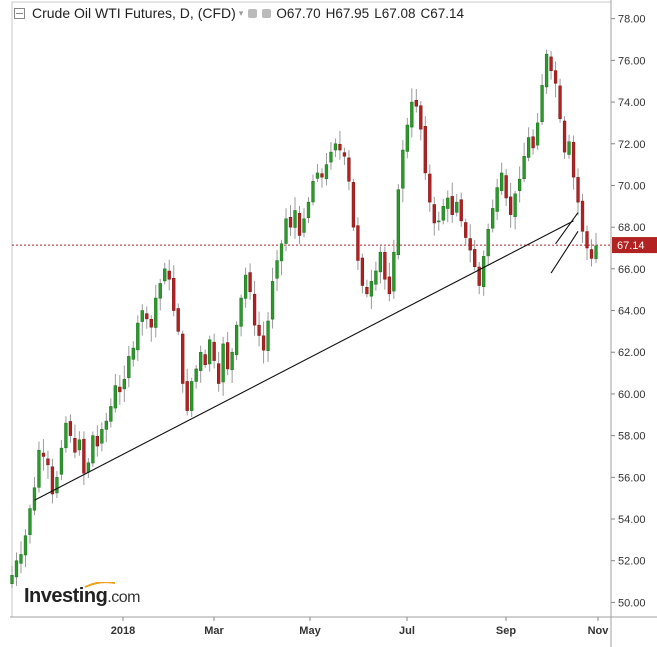 The height and width of the screenshot is (647, 657). Describe the element at coordinates (134, 13) in the screenshot. I see `chart-title: Crude Oil WTI Futures, D, (CFD)` at that location.